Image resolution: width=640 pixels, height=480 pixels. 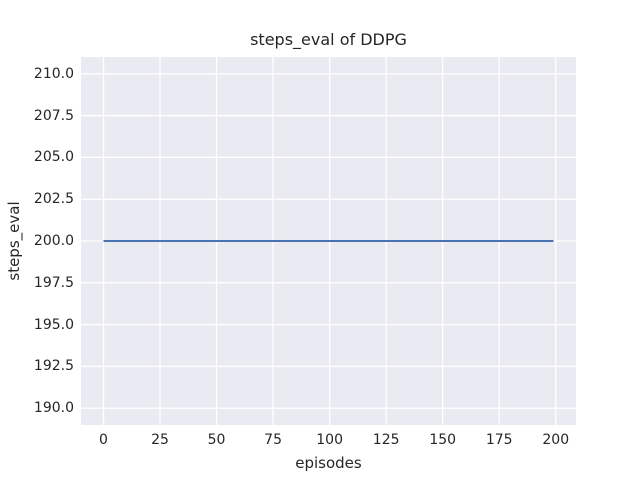 What do you see at coordinates (53, 157) in the screenshot?
I see `y-tick-label: 205.0` at bounding box center [53, 157].